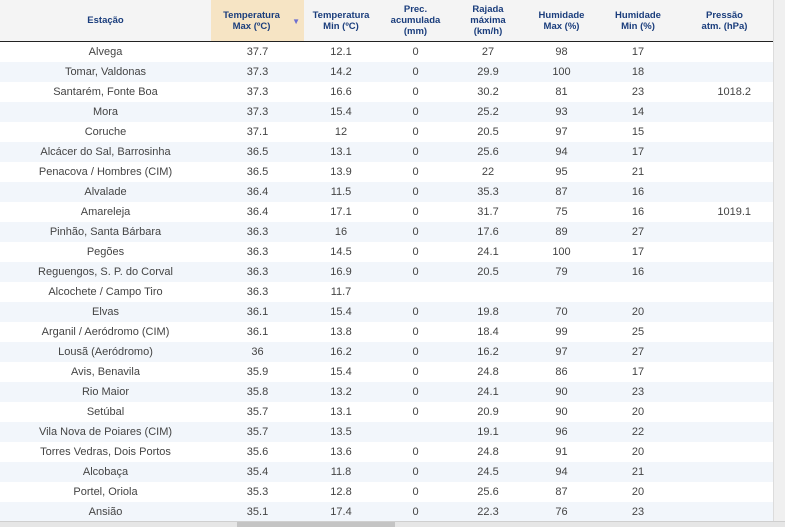 Image resolution: width=785 pixels, height=527 pixels. I want to click on table-row: Rio Maior 35.8 13.2 0 24.1 90 23, so click(386, 392).